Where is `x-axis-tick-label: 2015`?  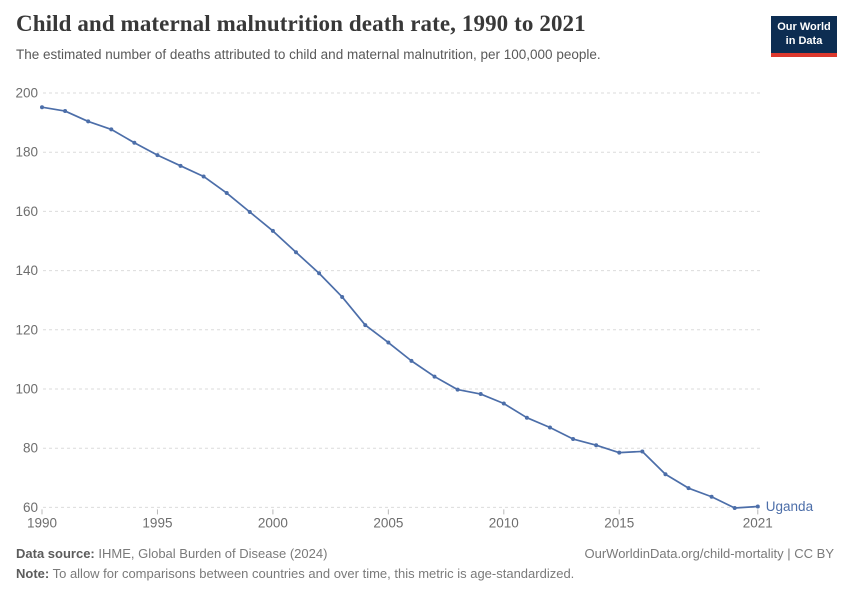 x-axis-tick-label: 2015 is located at coordinates (619, 522).